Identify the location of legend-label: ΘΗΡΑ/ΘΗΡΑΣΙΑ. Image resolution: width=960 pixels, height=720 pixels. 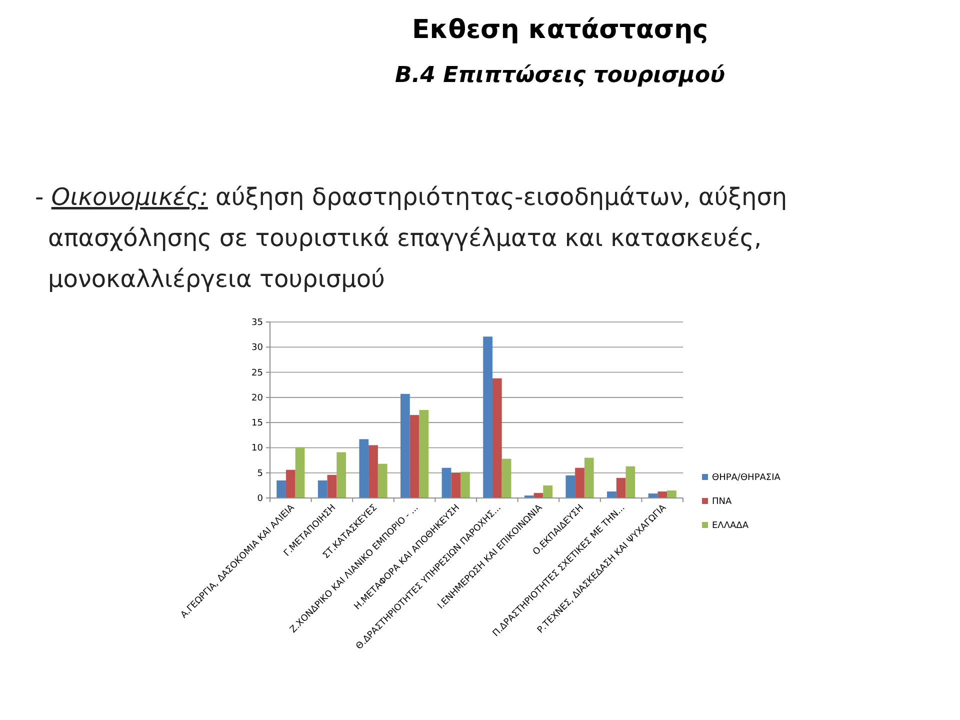
(747, 478).